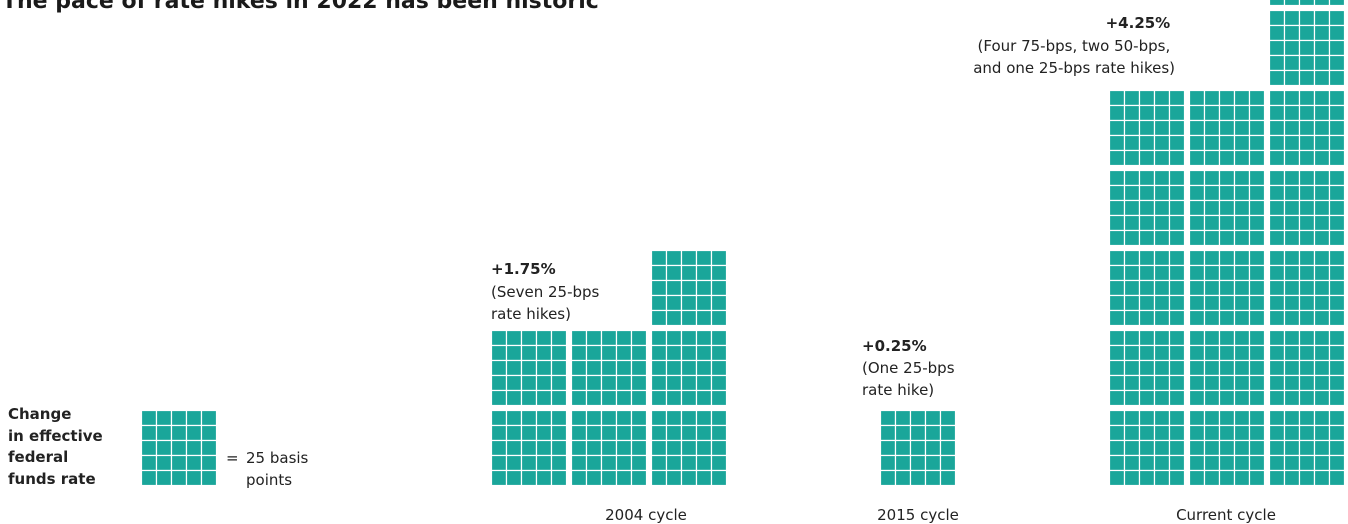 The width and height of the screenshot is (1348, 524). I want to click on annotation-2015: +0.25% (One 25-bps rate hike), so click(910, 368).